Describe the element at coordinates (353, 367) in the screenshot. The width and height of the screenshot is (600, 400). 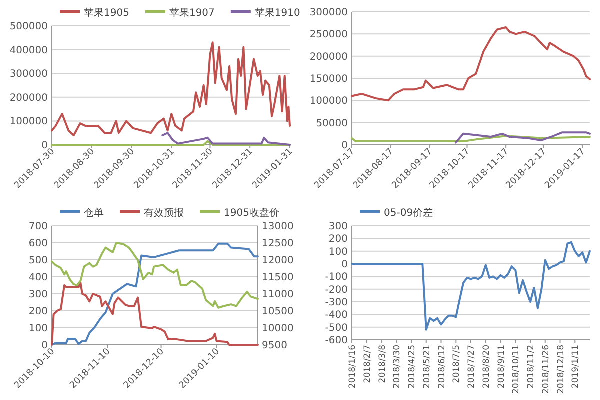
I see `x-tick-label: 2018/1/16` at that location.